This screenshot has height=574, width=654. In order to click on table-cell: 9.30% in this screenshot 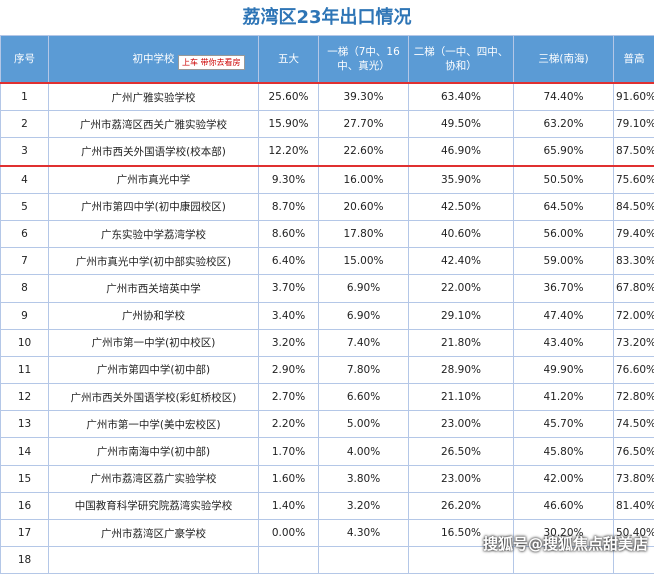, I will do `click(289, 180)`.